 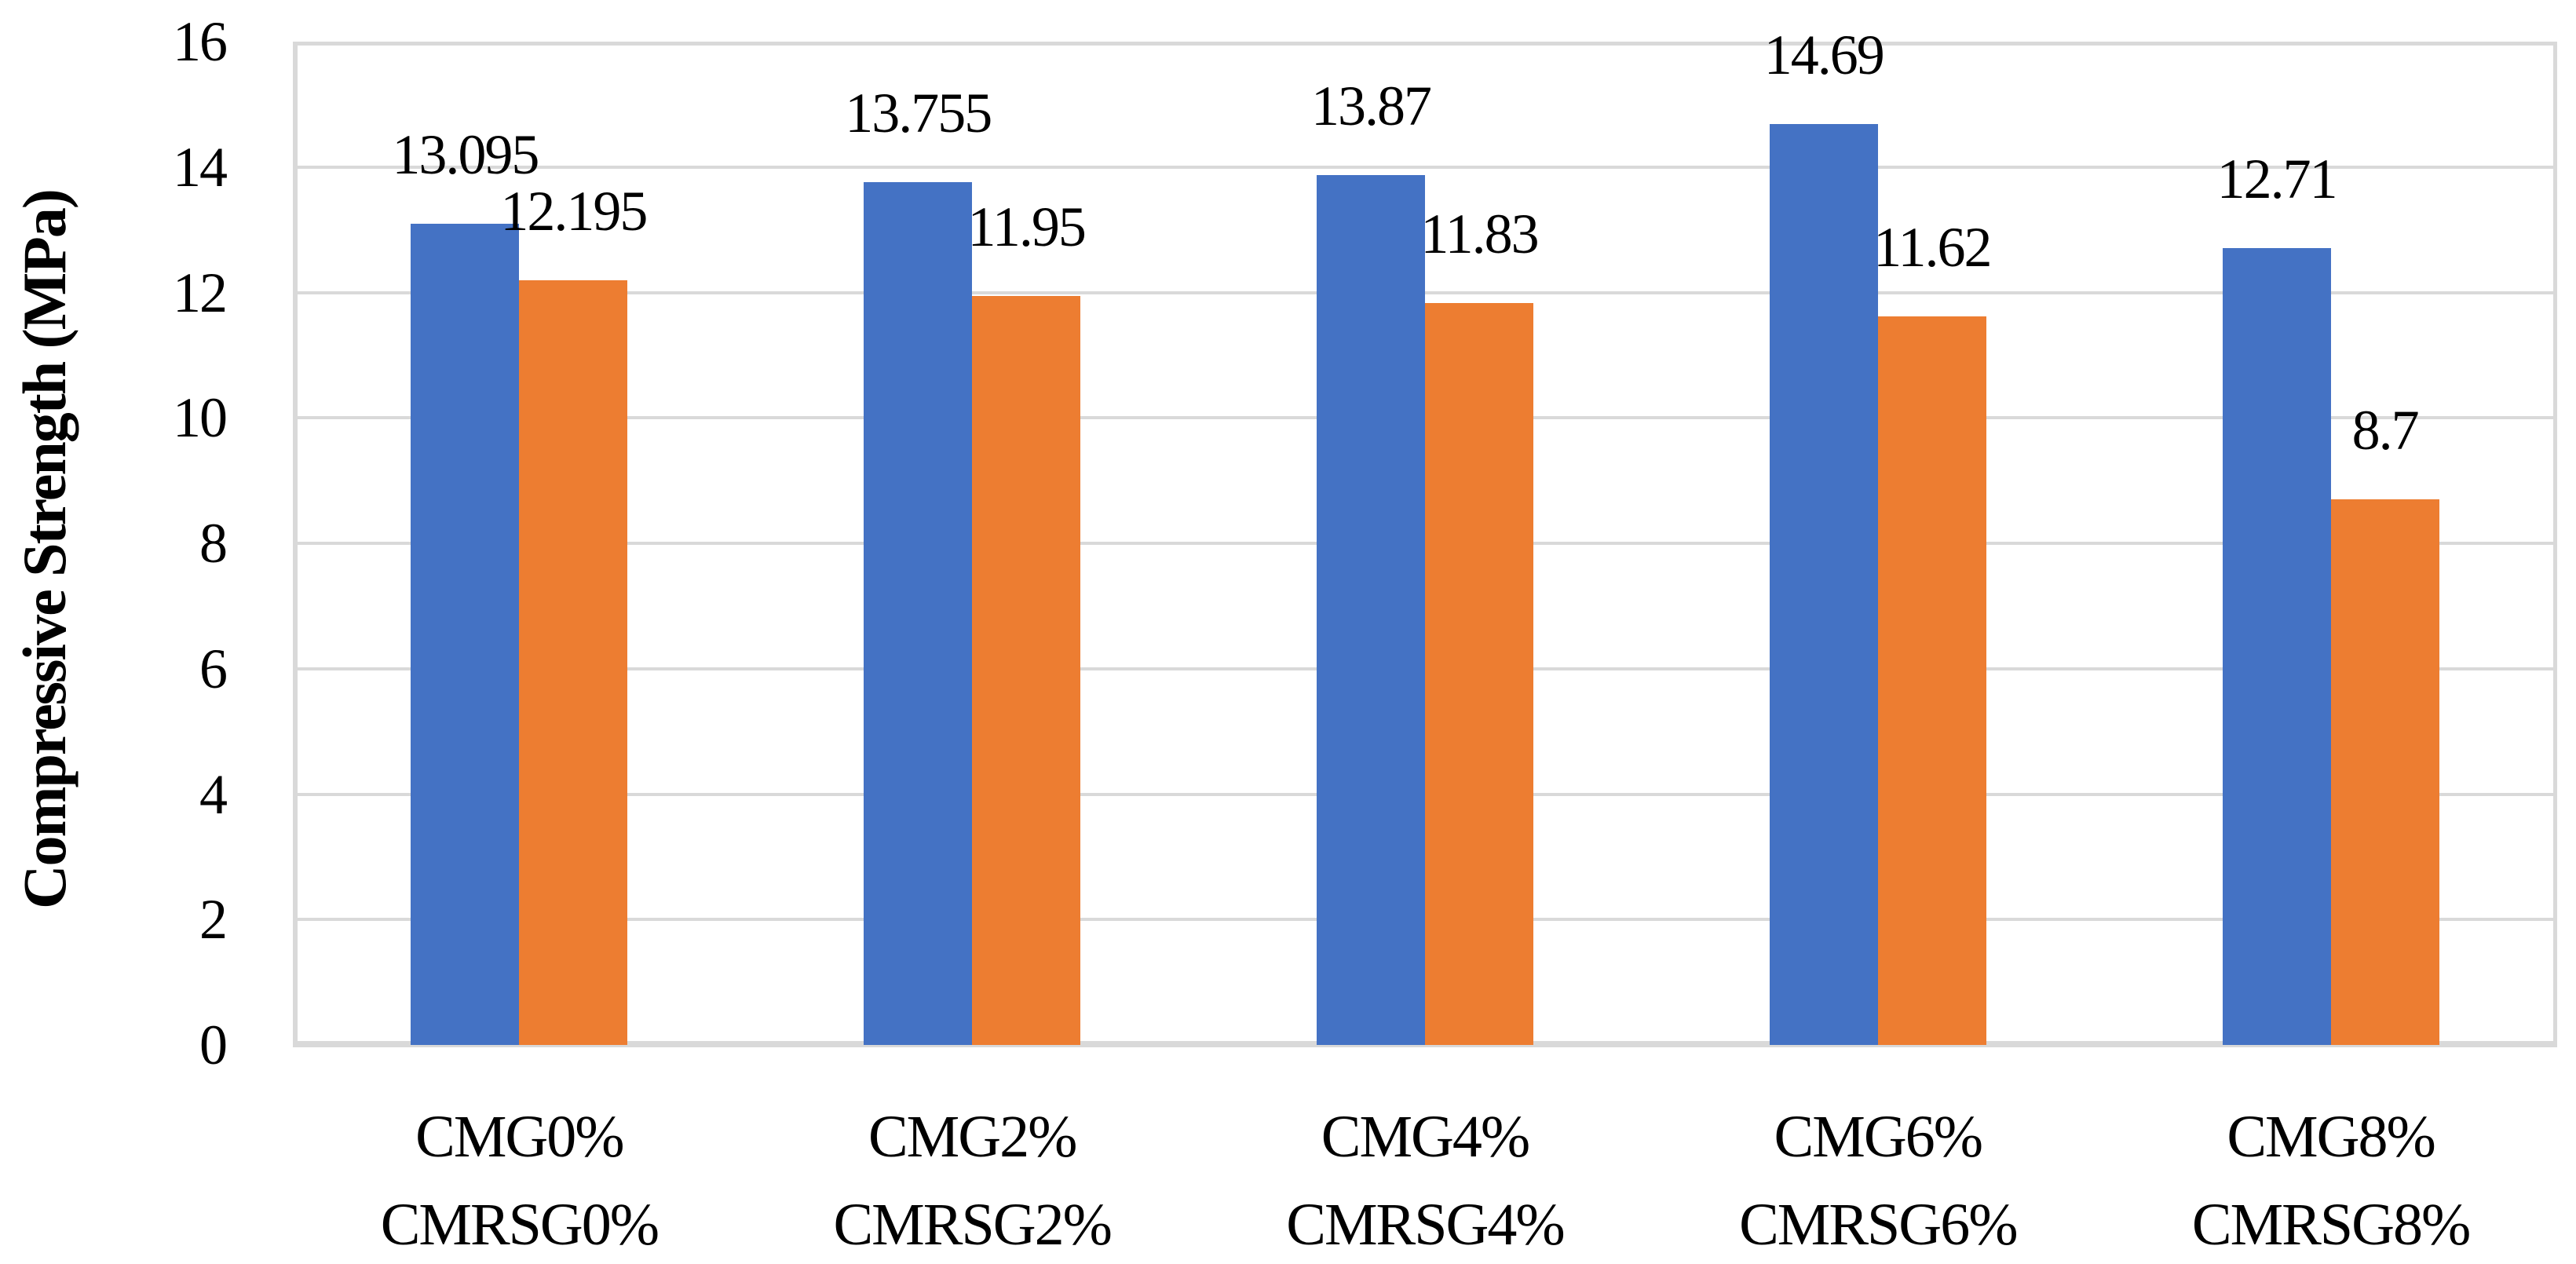 I want to click on y-axis-tick-label: 2, so click(x=213, y=920).